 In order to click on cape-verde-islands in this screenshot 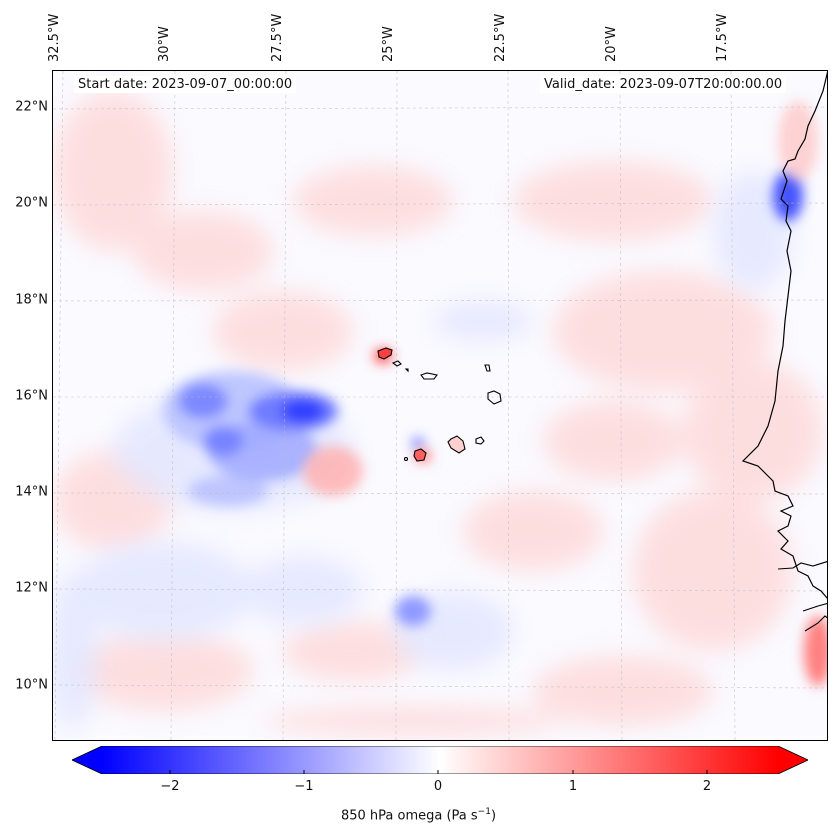, I will do `click(439, 404)`.